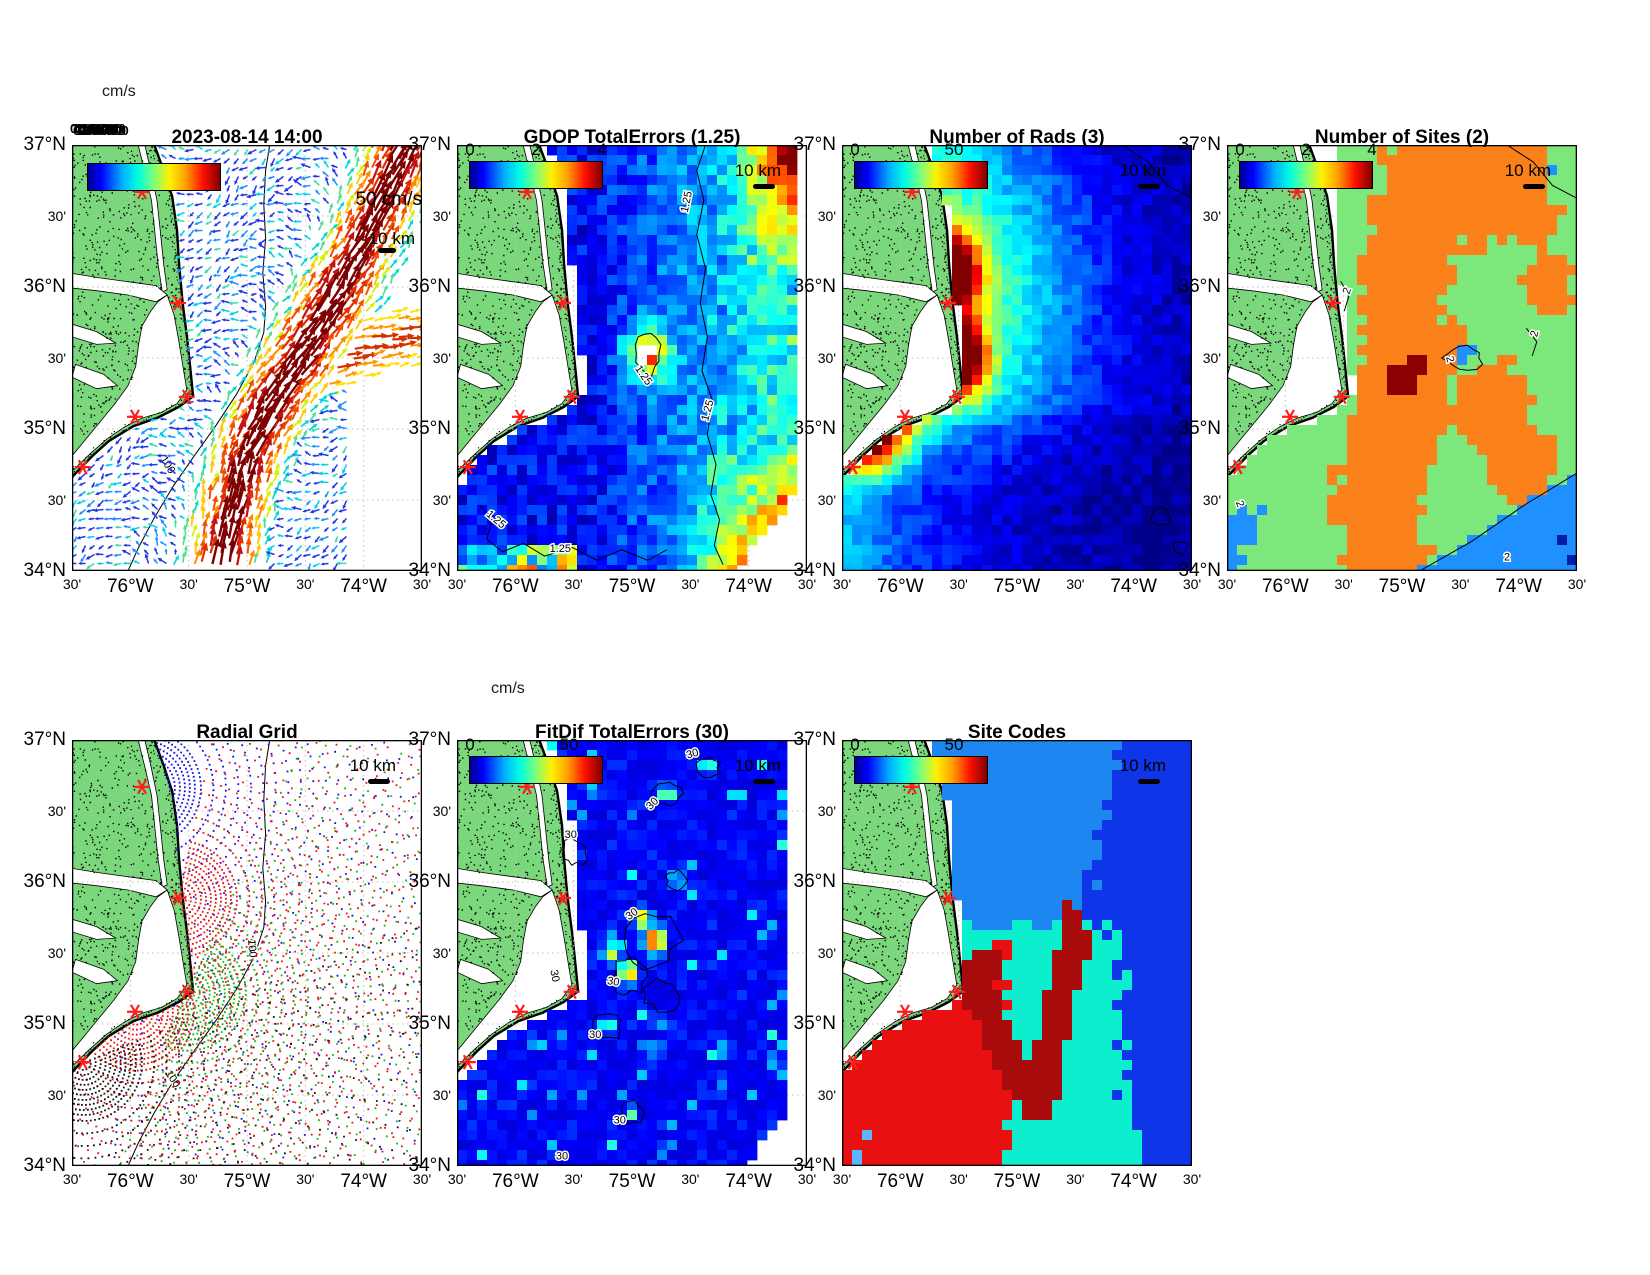  I want to click on colorbar-tick-label: 0, so click(855, 149).